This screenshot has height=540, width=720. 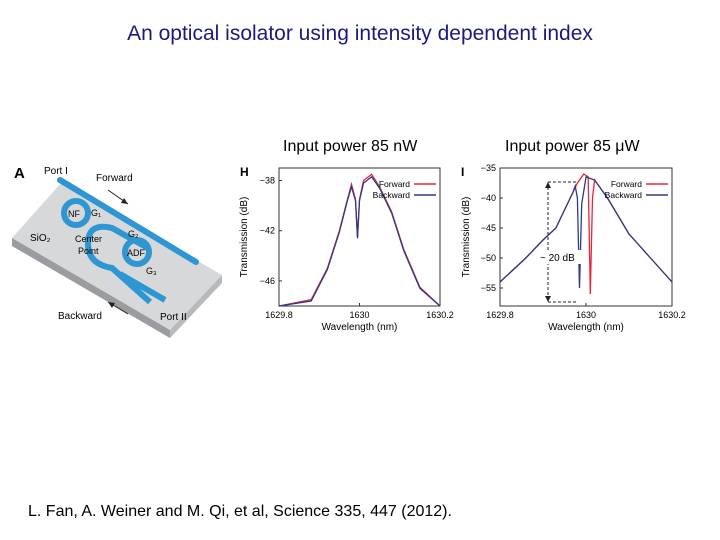 I want to click on g1-label: G₁, so click(x=96, y=213).